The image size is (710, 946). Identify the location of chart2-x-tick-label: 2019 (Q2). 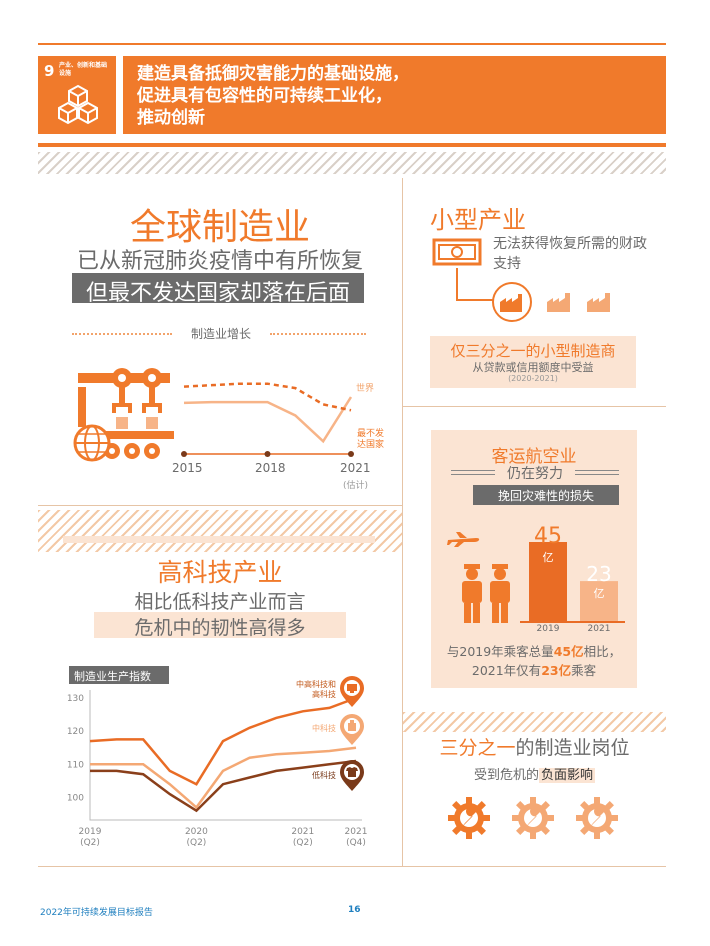
(90, 837).